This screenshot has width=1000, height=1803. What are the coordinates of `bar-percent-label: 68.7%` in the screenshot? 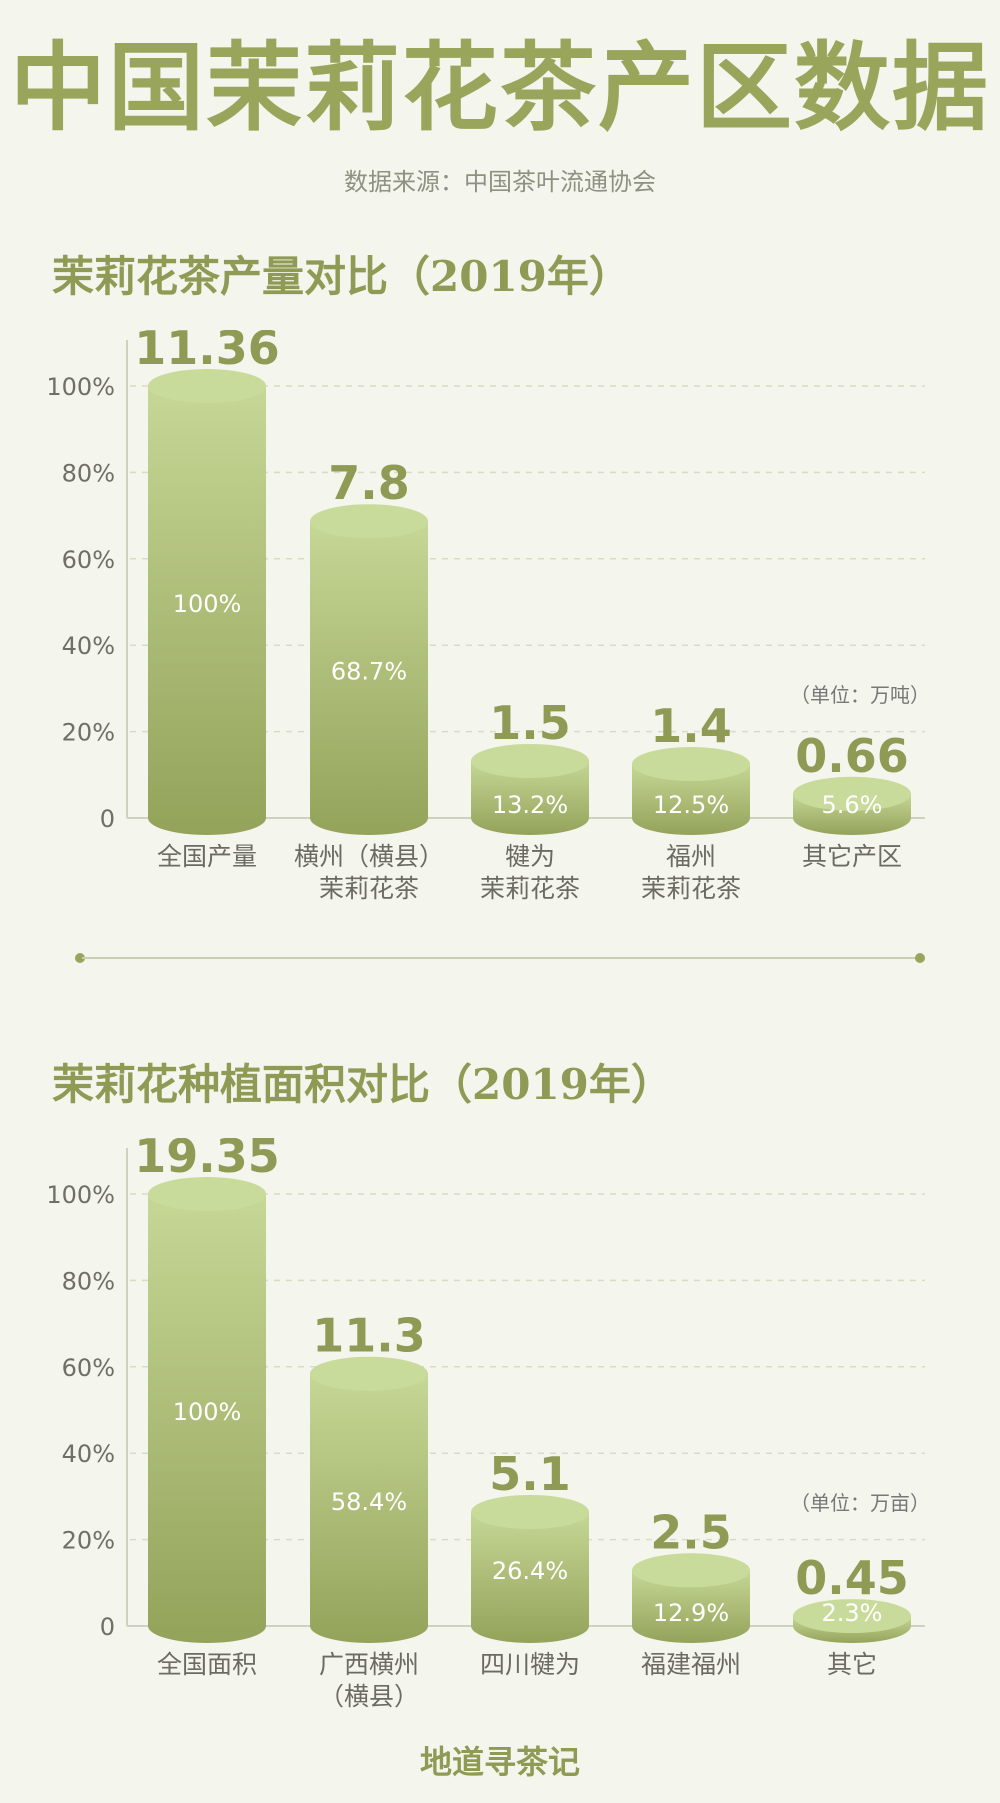 It's located at (369, 672).